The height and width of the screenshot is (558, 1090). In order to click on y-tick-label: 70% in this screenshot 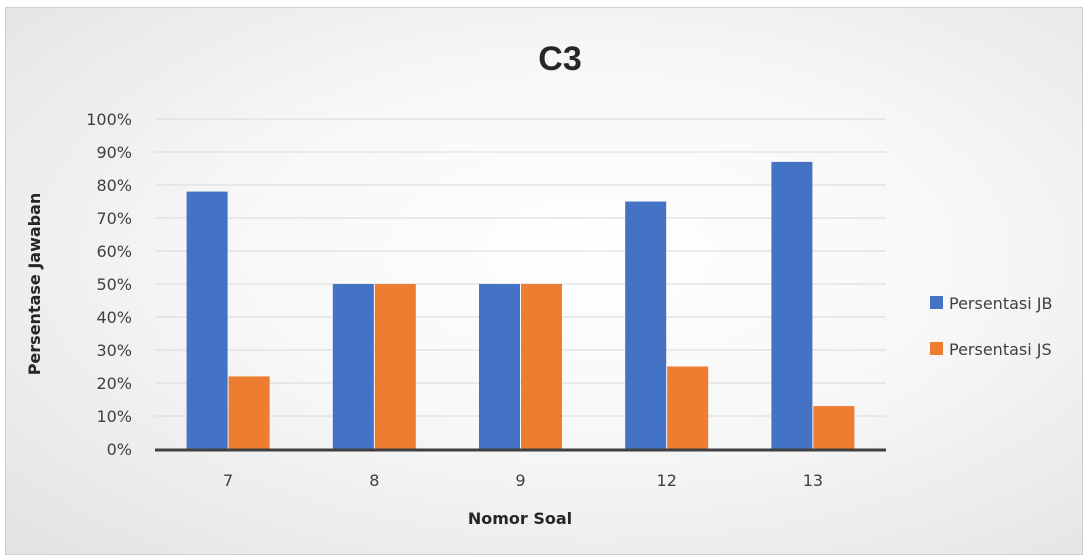, I will do `click(114, 218)`.